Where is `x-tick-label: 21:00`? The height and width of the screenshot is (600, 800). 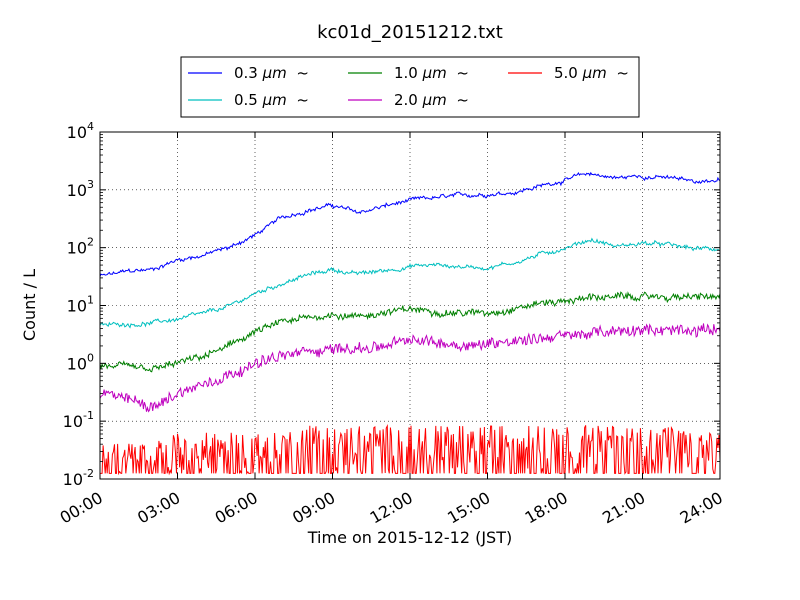
x-tick-label: 21:00 is located at coordinates (623, 508).